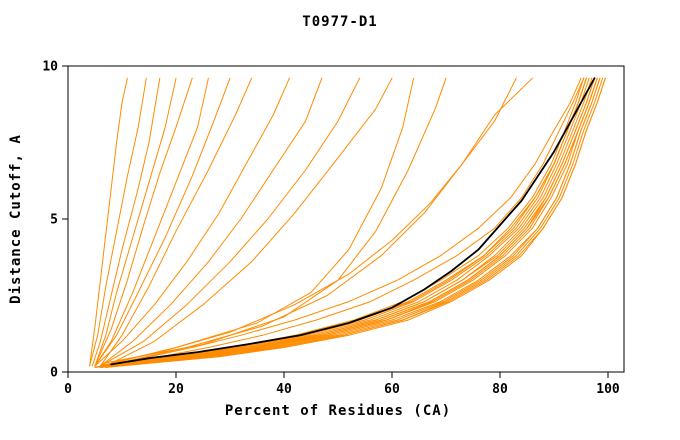  Describe the element at coordinates (68, 389) in the screenshot. I see `x-tick-label: 0` at that location.